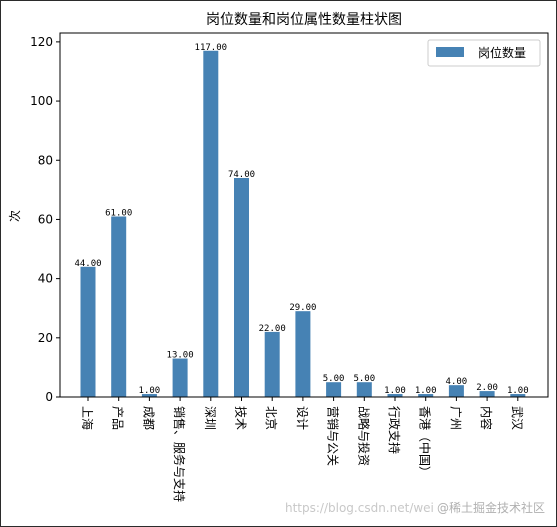 This screenshot has width=557, height=527. I want to click on watermark-site: @稀土掘金技术社区, so click(491, 507).